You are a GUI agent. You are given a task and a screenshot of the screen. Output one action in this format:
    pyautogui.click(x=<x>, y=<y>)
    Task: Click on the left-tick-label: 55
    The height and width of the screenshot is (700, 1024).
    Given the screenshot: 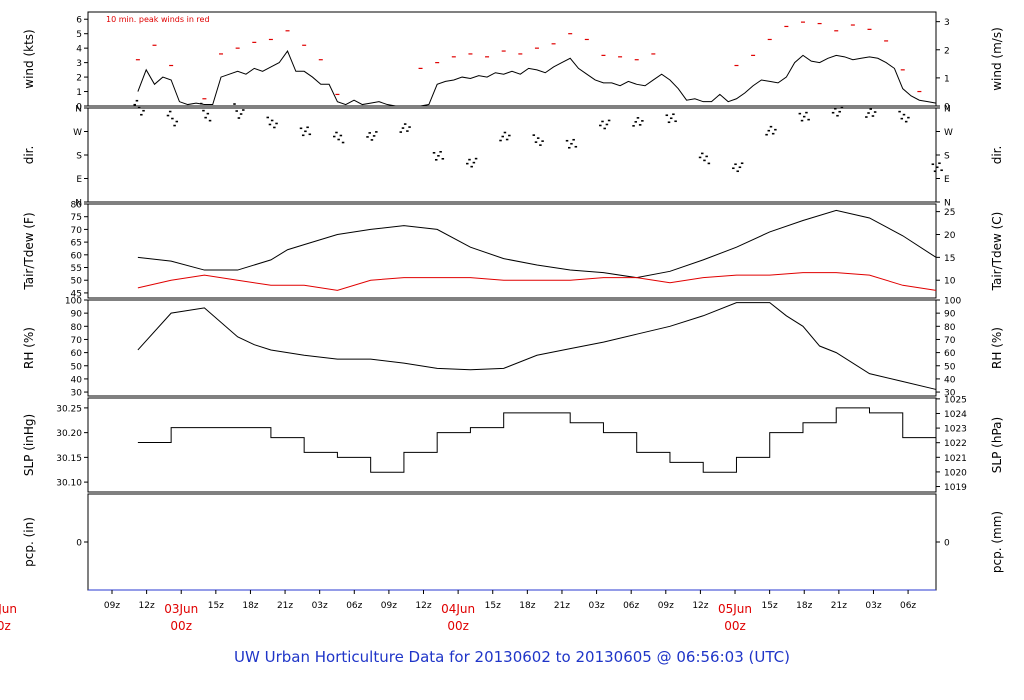 What is the action you would take?
    pyautogui.click(x=76, y=269)
    